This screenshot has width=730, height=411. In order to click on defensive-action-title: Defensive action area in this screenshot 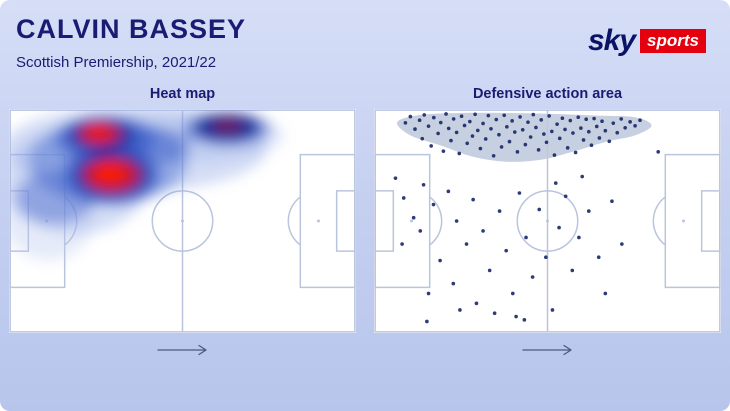, I will do `click(547, 94)`.